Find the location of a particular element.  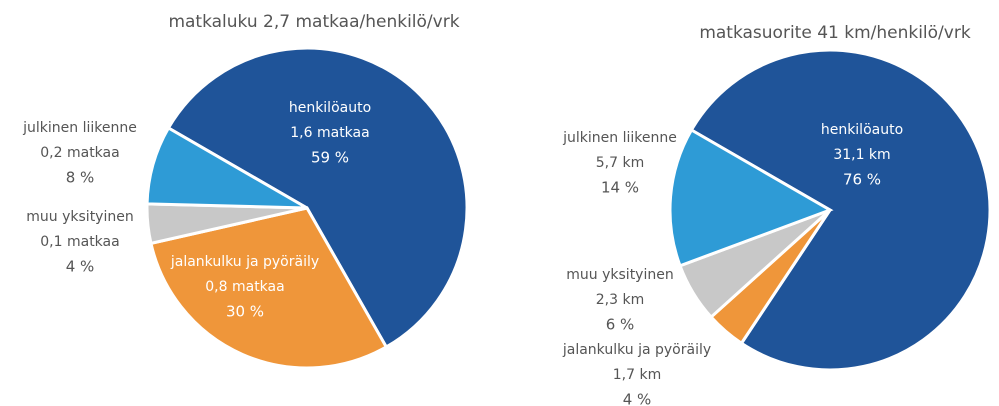

slice-percent: 59 % is located at coordinates (330, 158).